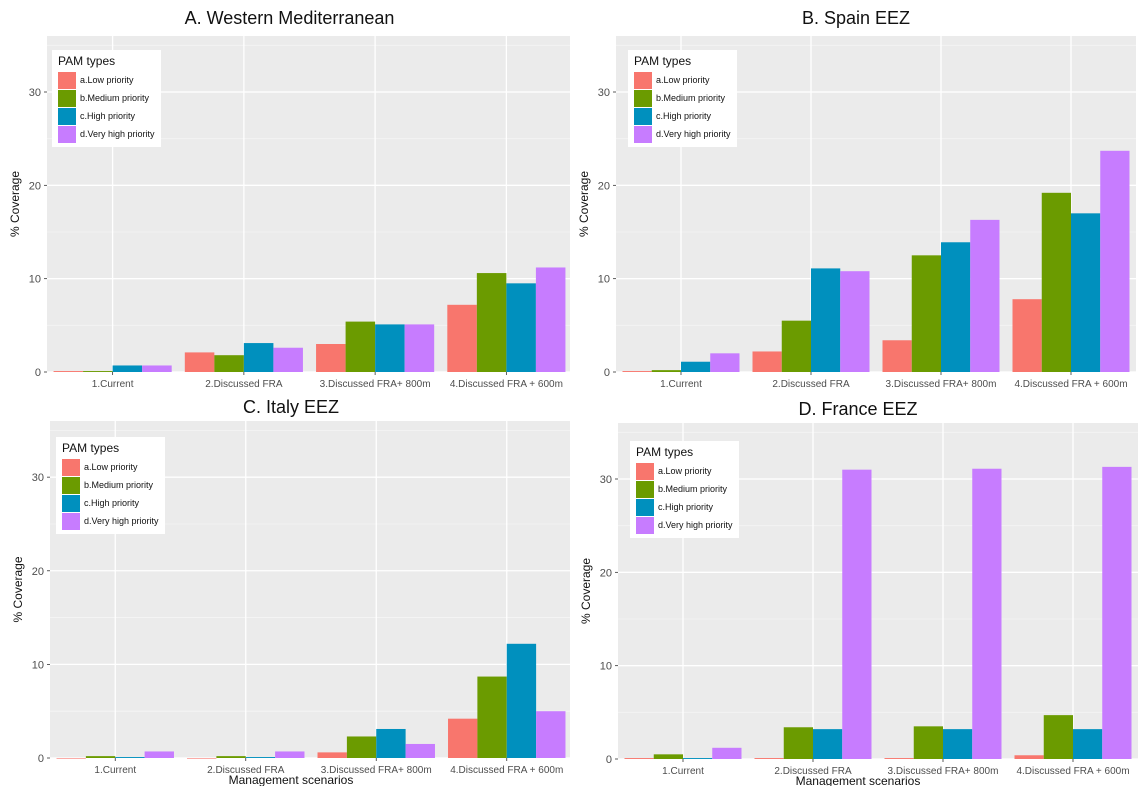 Image resolution: width=1140 pixels, height=786 pixels. What do you see at coordinates (609, 760) in the screenshot?
I see `y-tick-label: 0` at bounding box center [609, 760].